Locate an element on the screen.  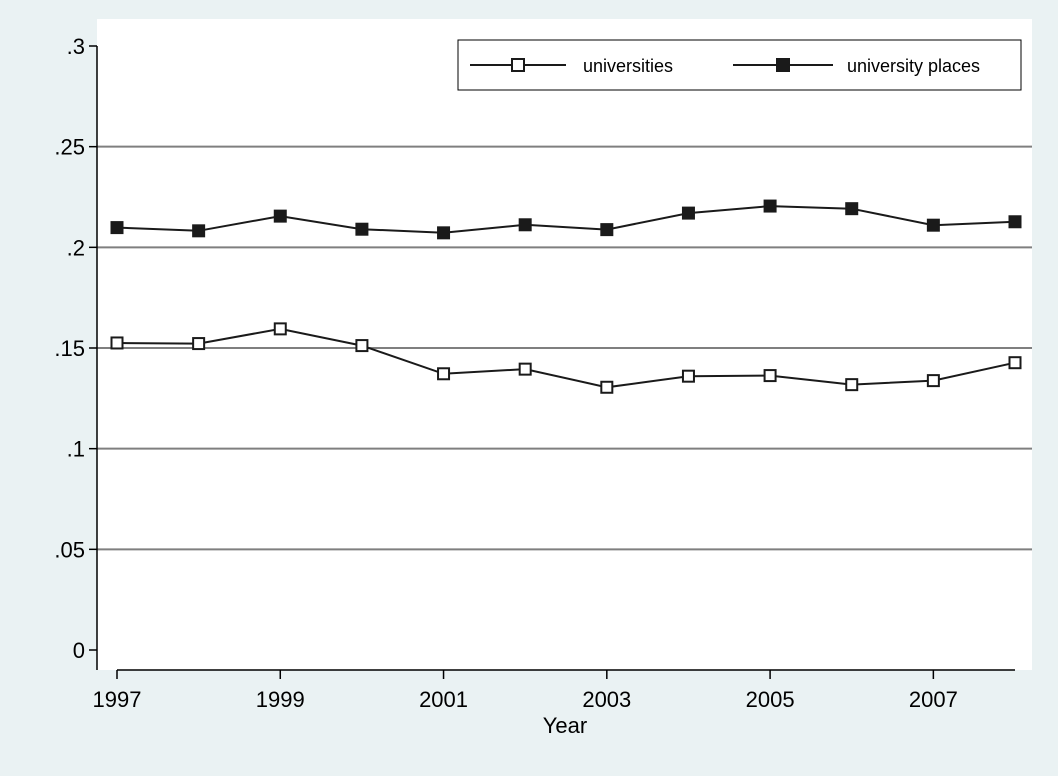
y-tick-label: .1 is located at coordinates (76, 449).